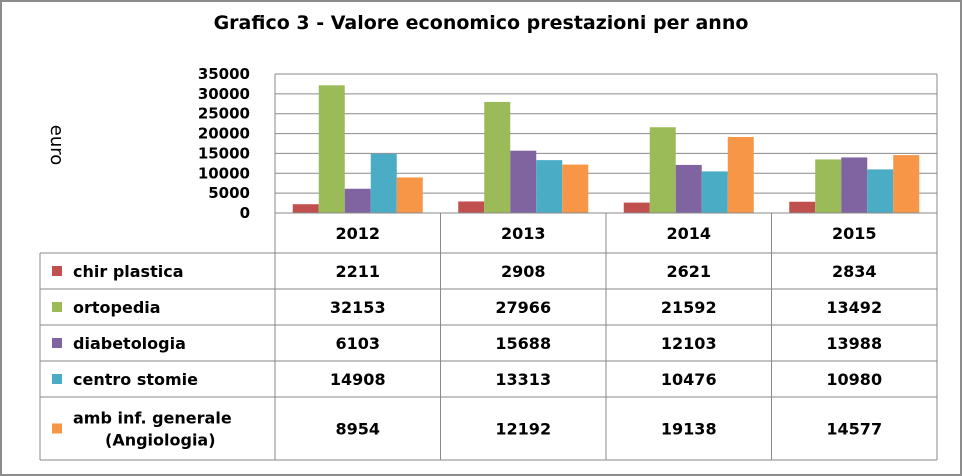 This screenshot has height=476, width=962. Describe the element at coordinates (224, 153) in the screenshot. I see `y-tick-label: 15000` at that location.